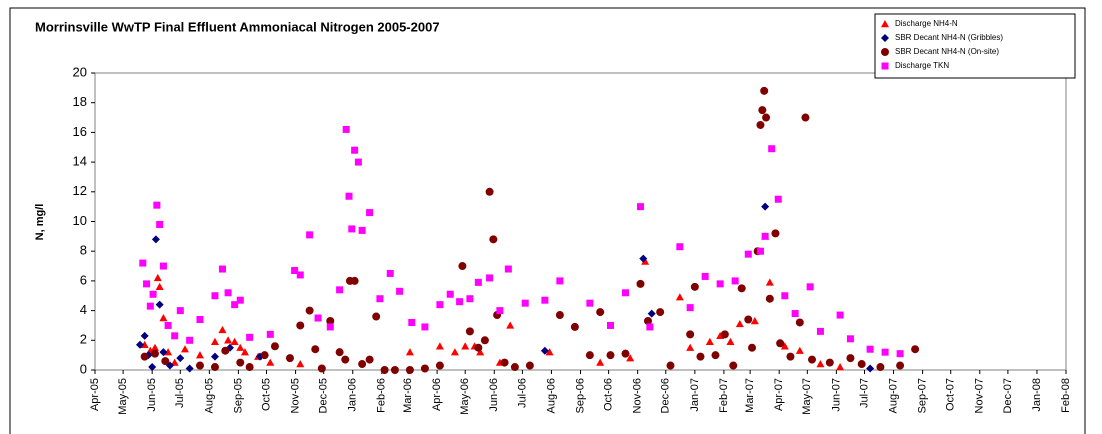  Describe the element at coordinates (83, 368) in the screenshot. I see `y-tick-label: 0` at that location.